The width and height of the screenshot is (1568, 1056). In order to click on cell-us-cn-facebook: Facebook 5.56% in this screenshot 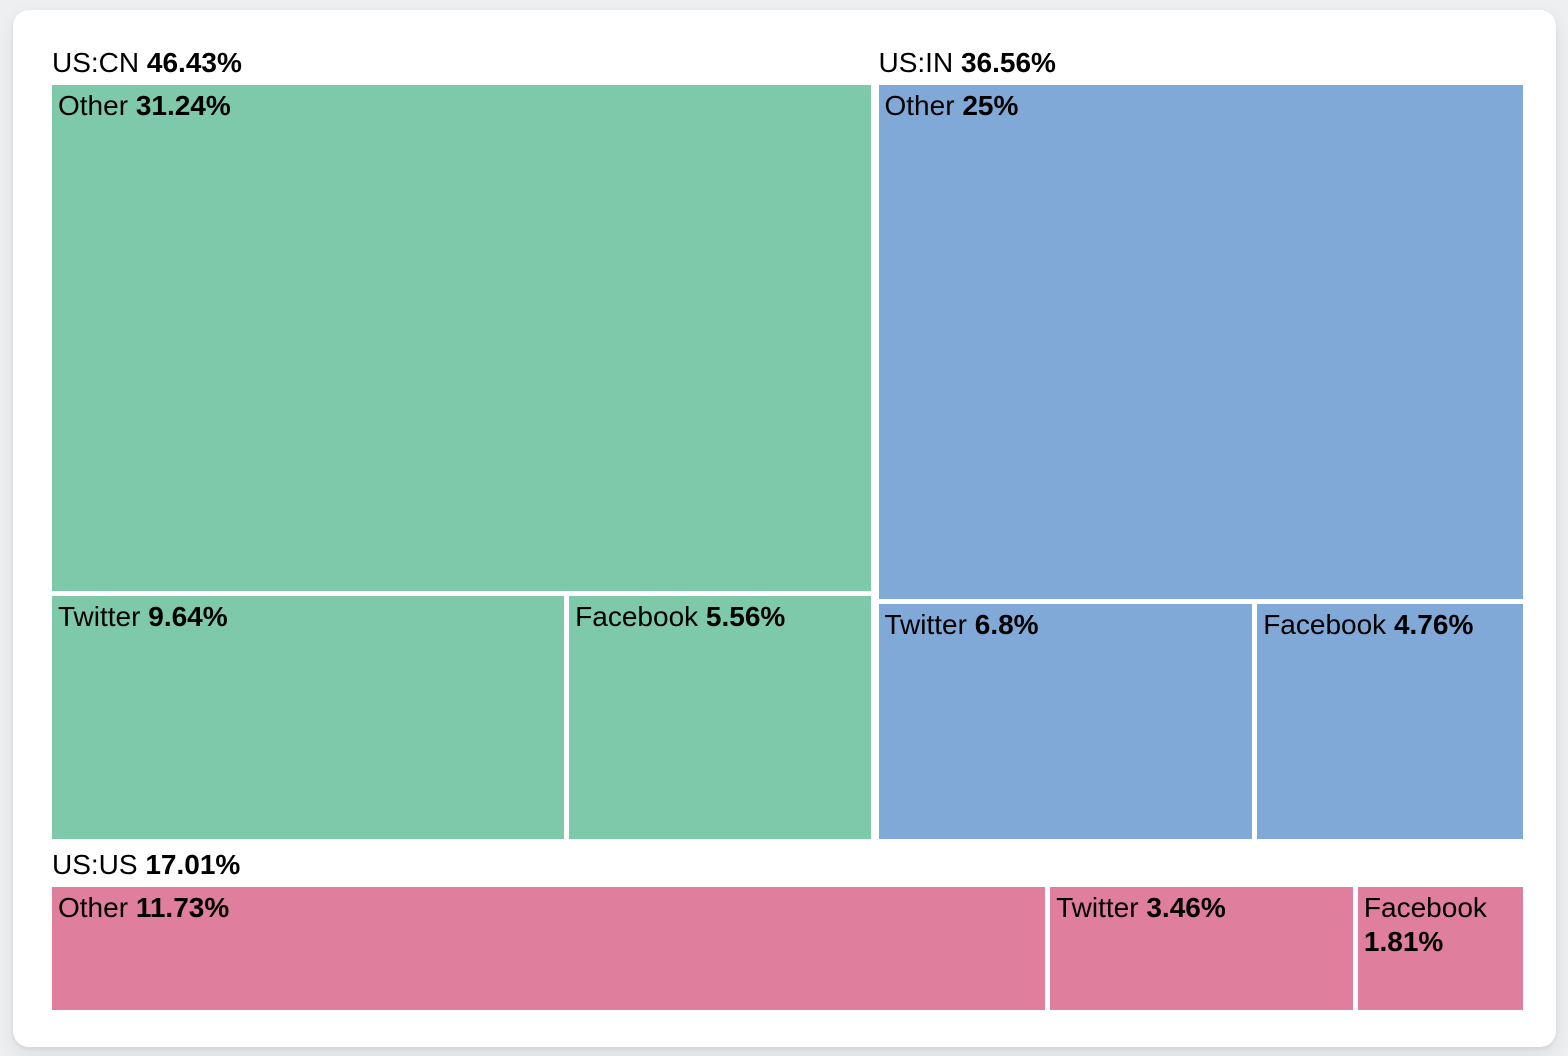, I will do `click(720, 717)`.